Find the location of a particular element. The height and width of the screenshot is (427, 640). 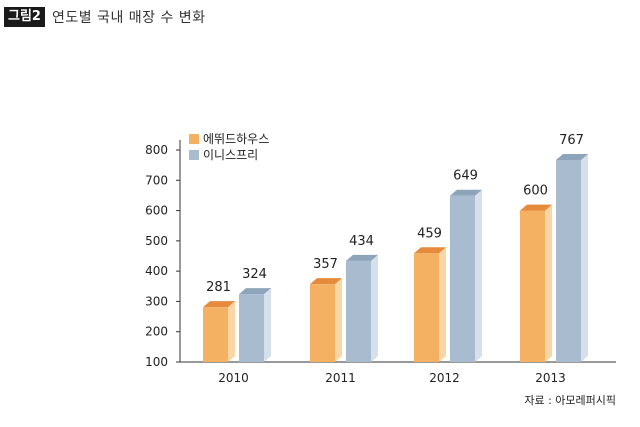

data-label-innisfree-2012: 649 is located at coordinates (465, 176).